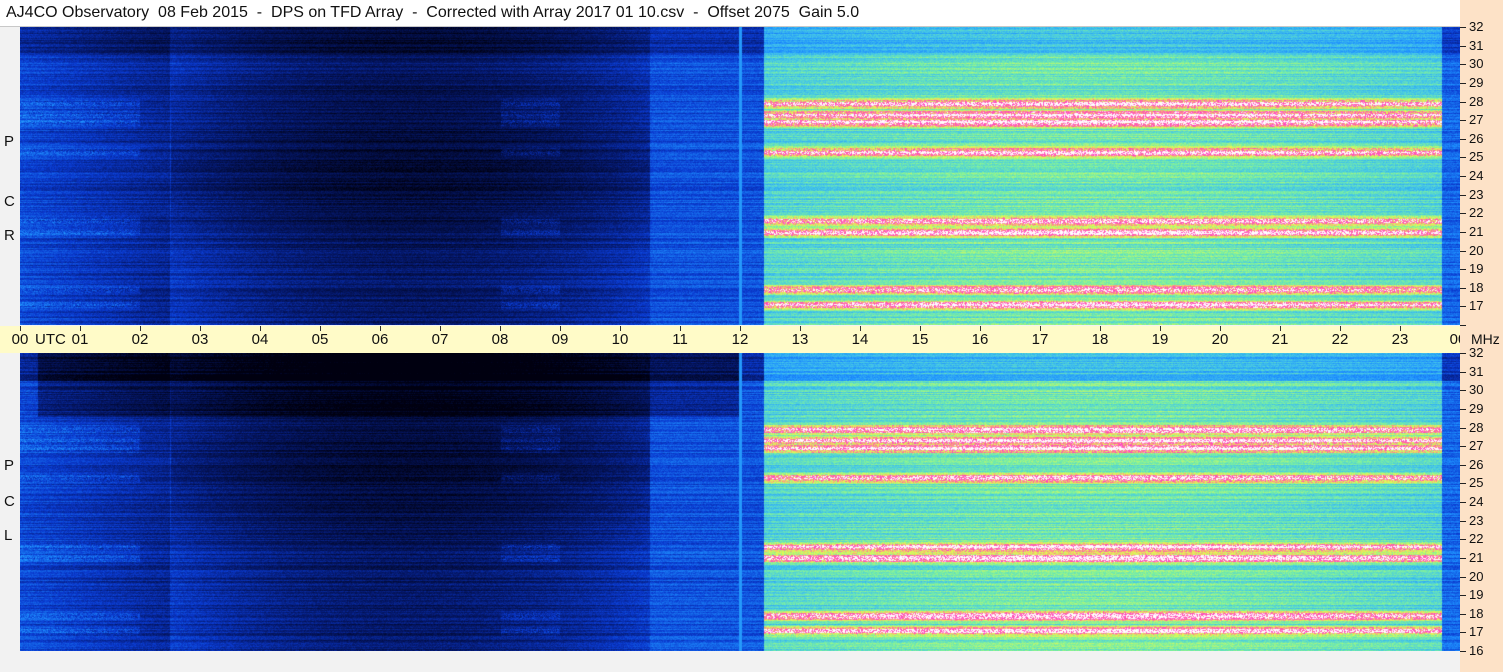  I want to click on time-tick-label: 19, so click(1160, 339).